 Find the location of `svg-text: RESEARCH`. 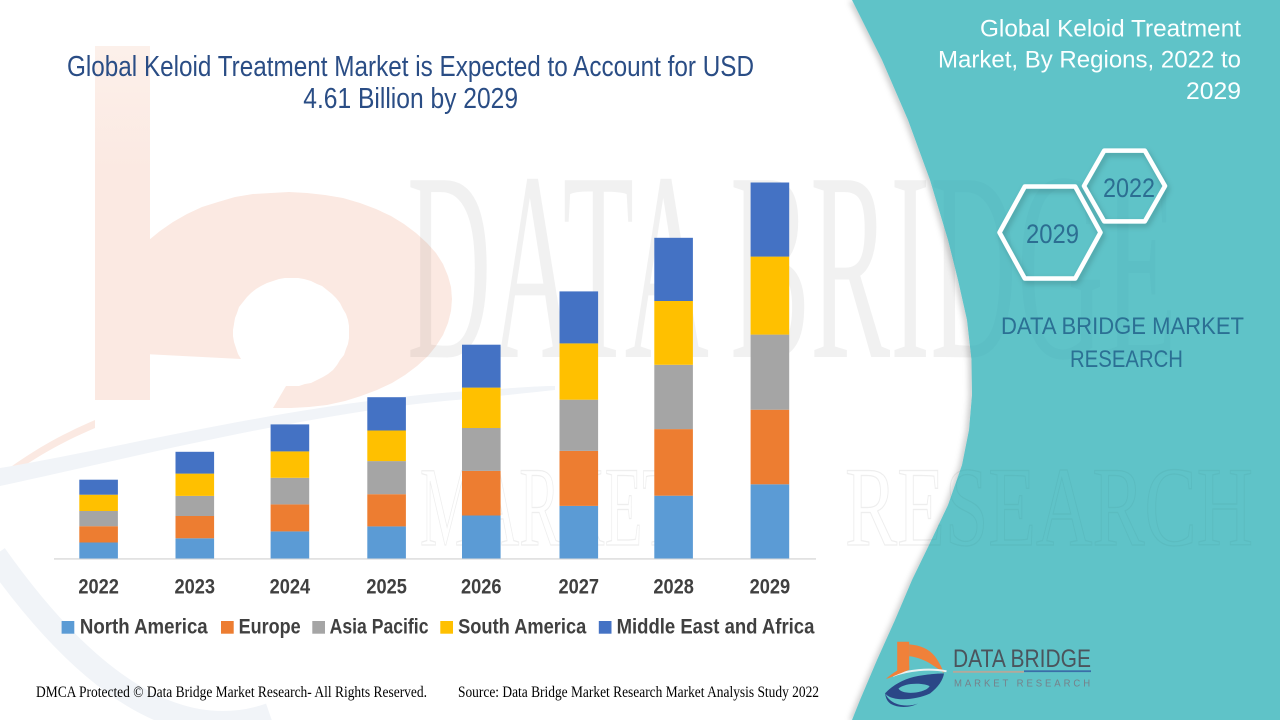

svg-text: RESEARCH is located at coordinates (1126, 359).